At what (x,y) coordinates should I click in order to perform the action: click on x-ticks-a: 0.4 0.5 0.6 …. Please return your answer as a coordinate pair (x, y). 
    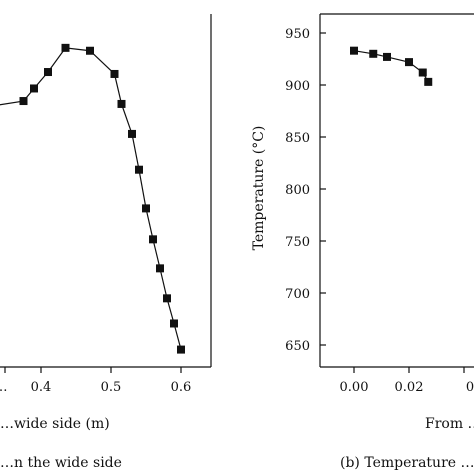
    Looking at the image, I should click on (95, 381).